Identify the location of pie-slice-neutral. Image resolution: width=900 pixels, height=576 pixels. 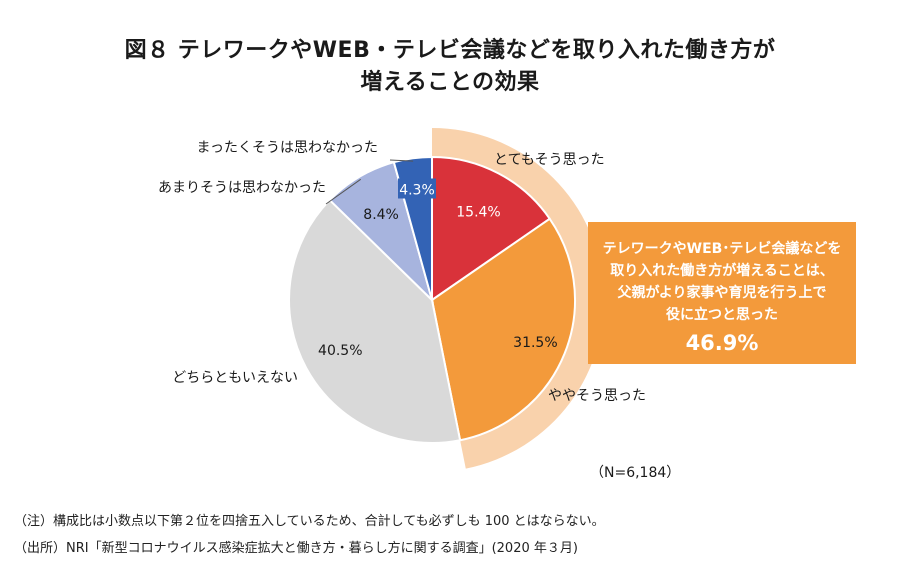
(375, 321).